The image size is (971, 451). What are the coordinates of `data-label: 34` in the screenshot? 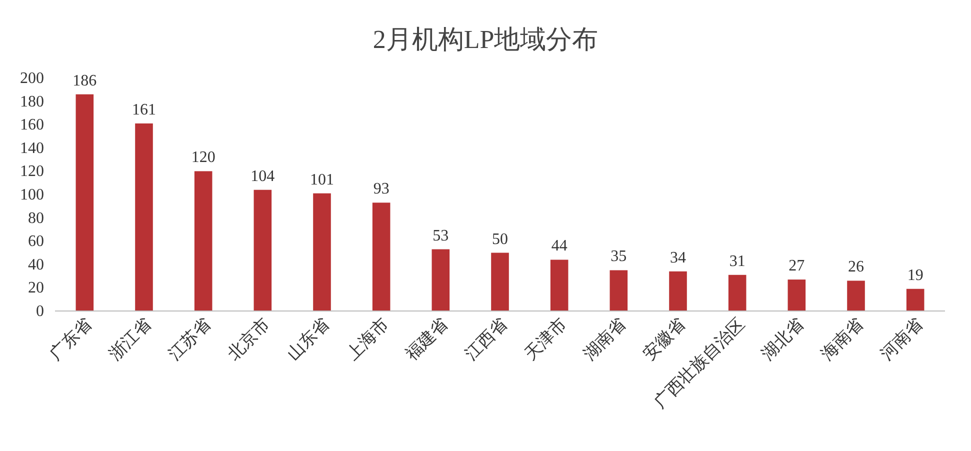 It's located at (678, 257).